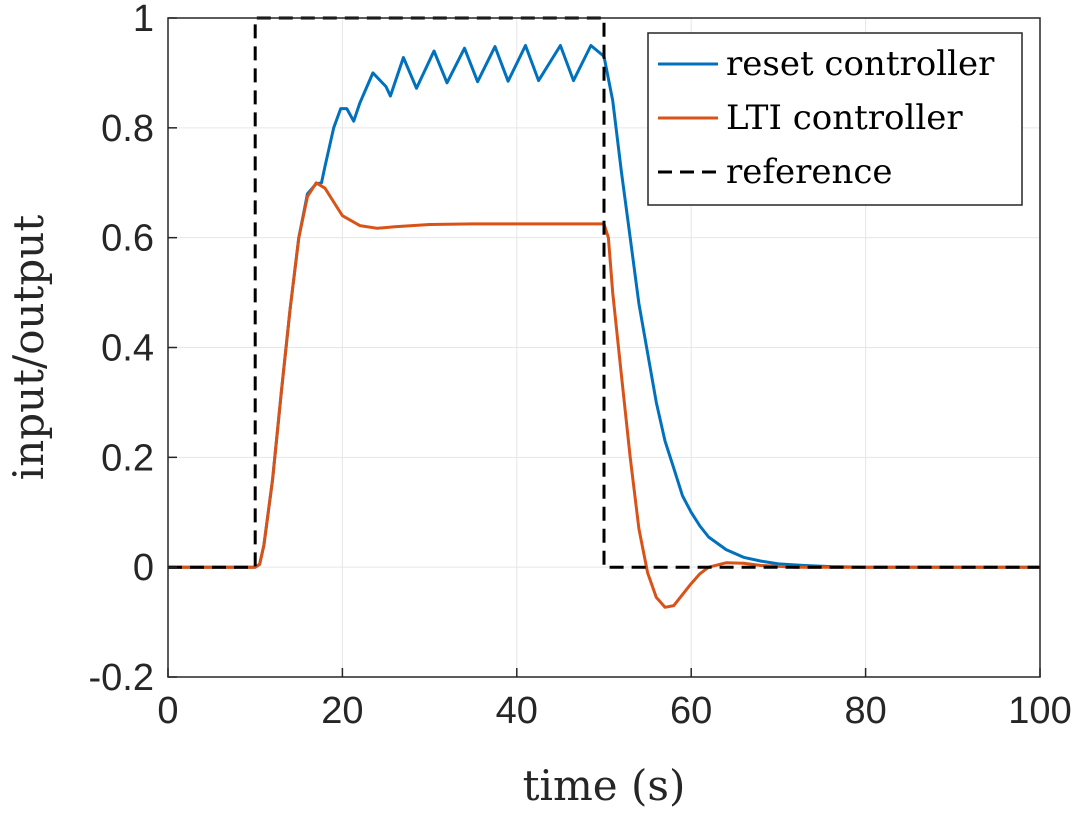 The height and width of the screenshot is (816, 1080). What do you see at coordinates (614, 700) in the screenshot?
I see `x-axis-ticks: 0 20 40 60 80 100` at bounding box center [614, 700].